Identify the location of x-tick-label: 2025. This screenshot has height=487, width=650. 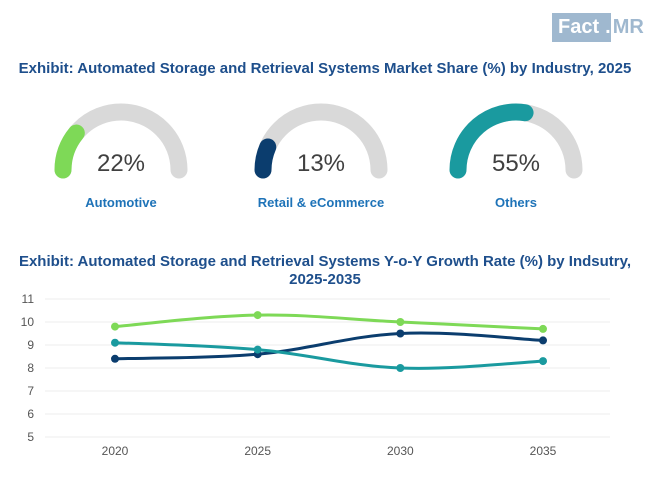
(257, 451).